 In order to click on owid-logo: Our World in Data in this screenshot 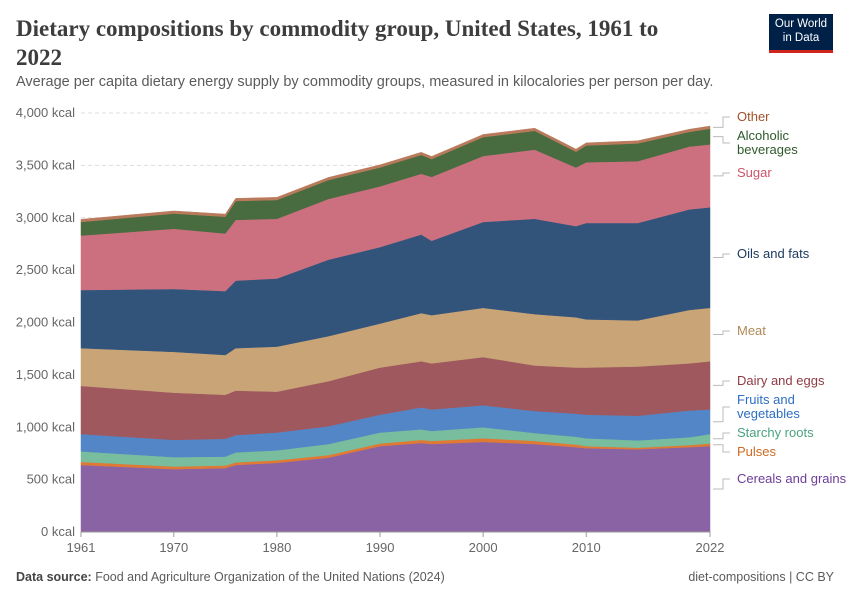, I will do `click(801, 33)`.